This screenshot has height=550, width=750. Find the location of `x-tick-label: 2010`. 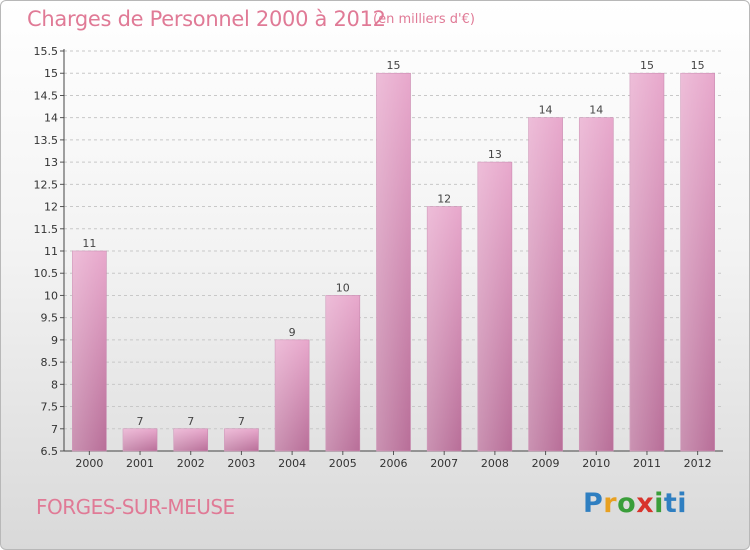

x-tick-label: 2010 is located at coordinates (596, 463).